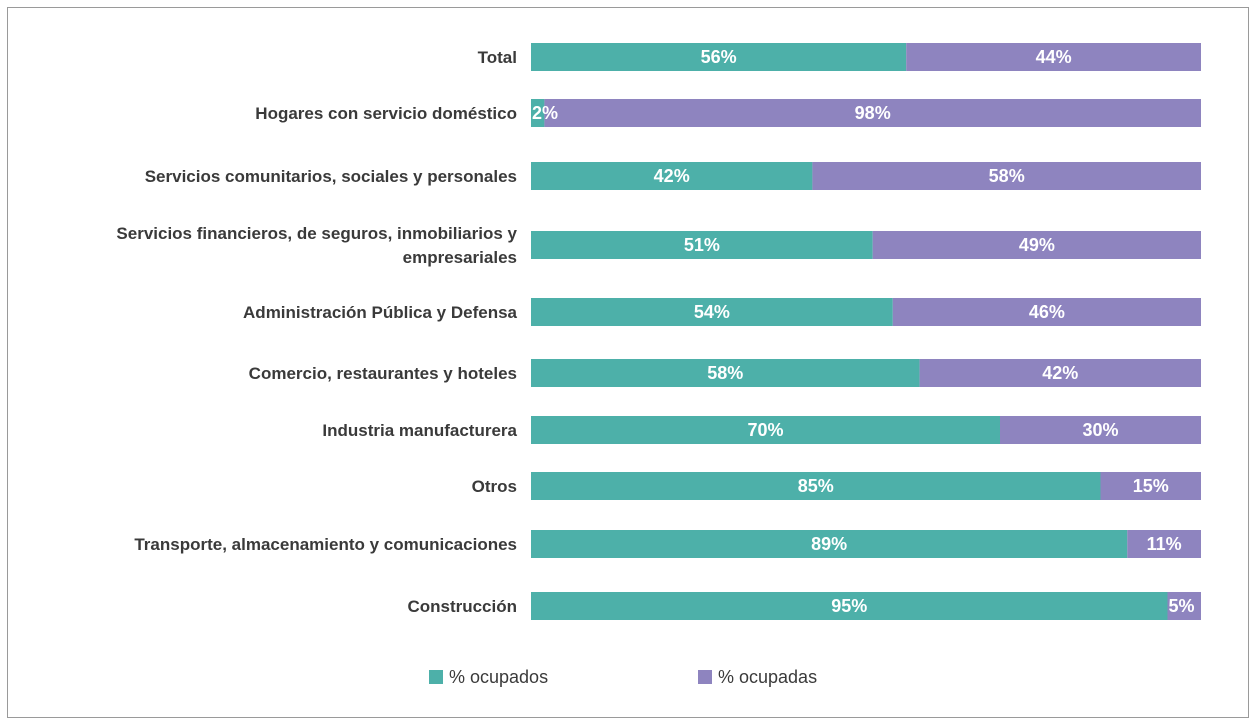 This screenshot has height=725, width=1258. What do you see at coordinates (498, 677) in the screenshot?
I see `legend-label-ocupados: % ocupados` at bounding box center [498, 677].